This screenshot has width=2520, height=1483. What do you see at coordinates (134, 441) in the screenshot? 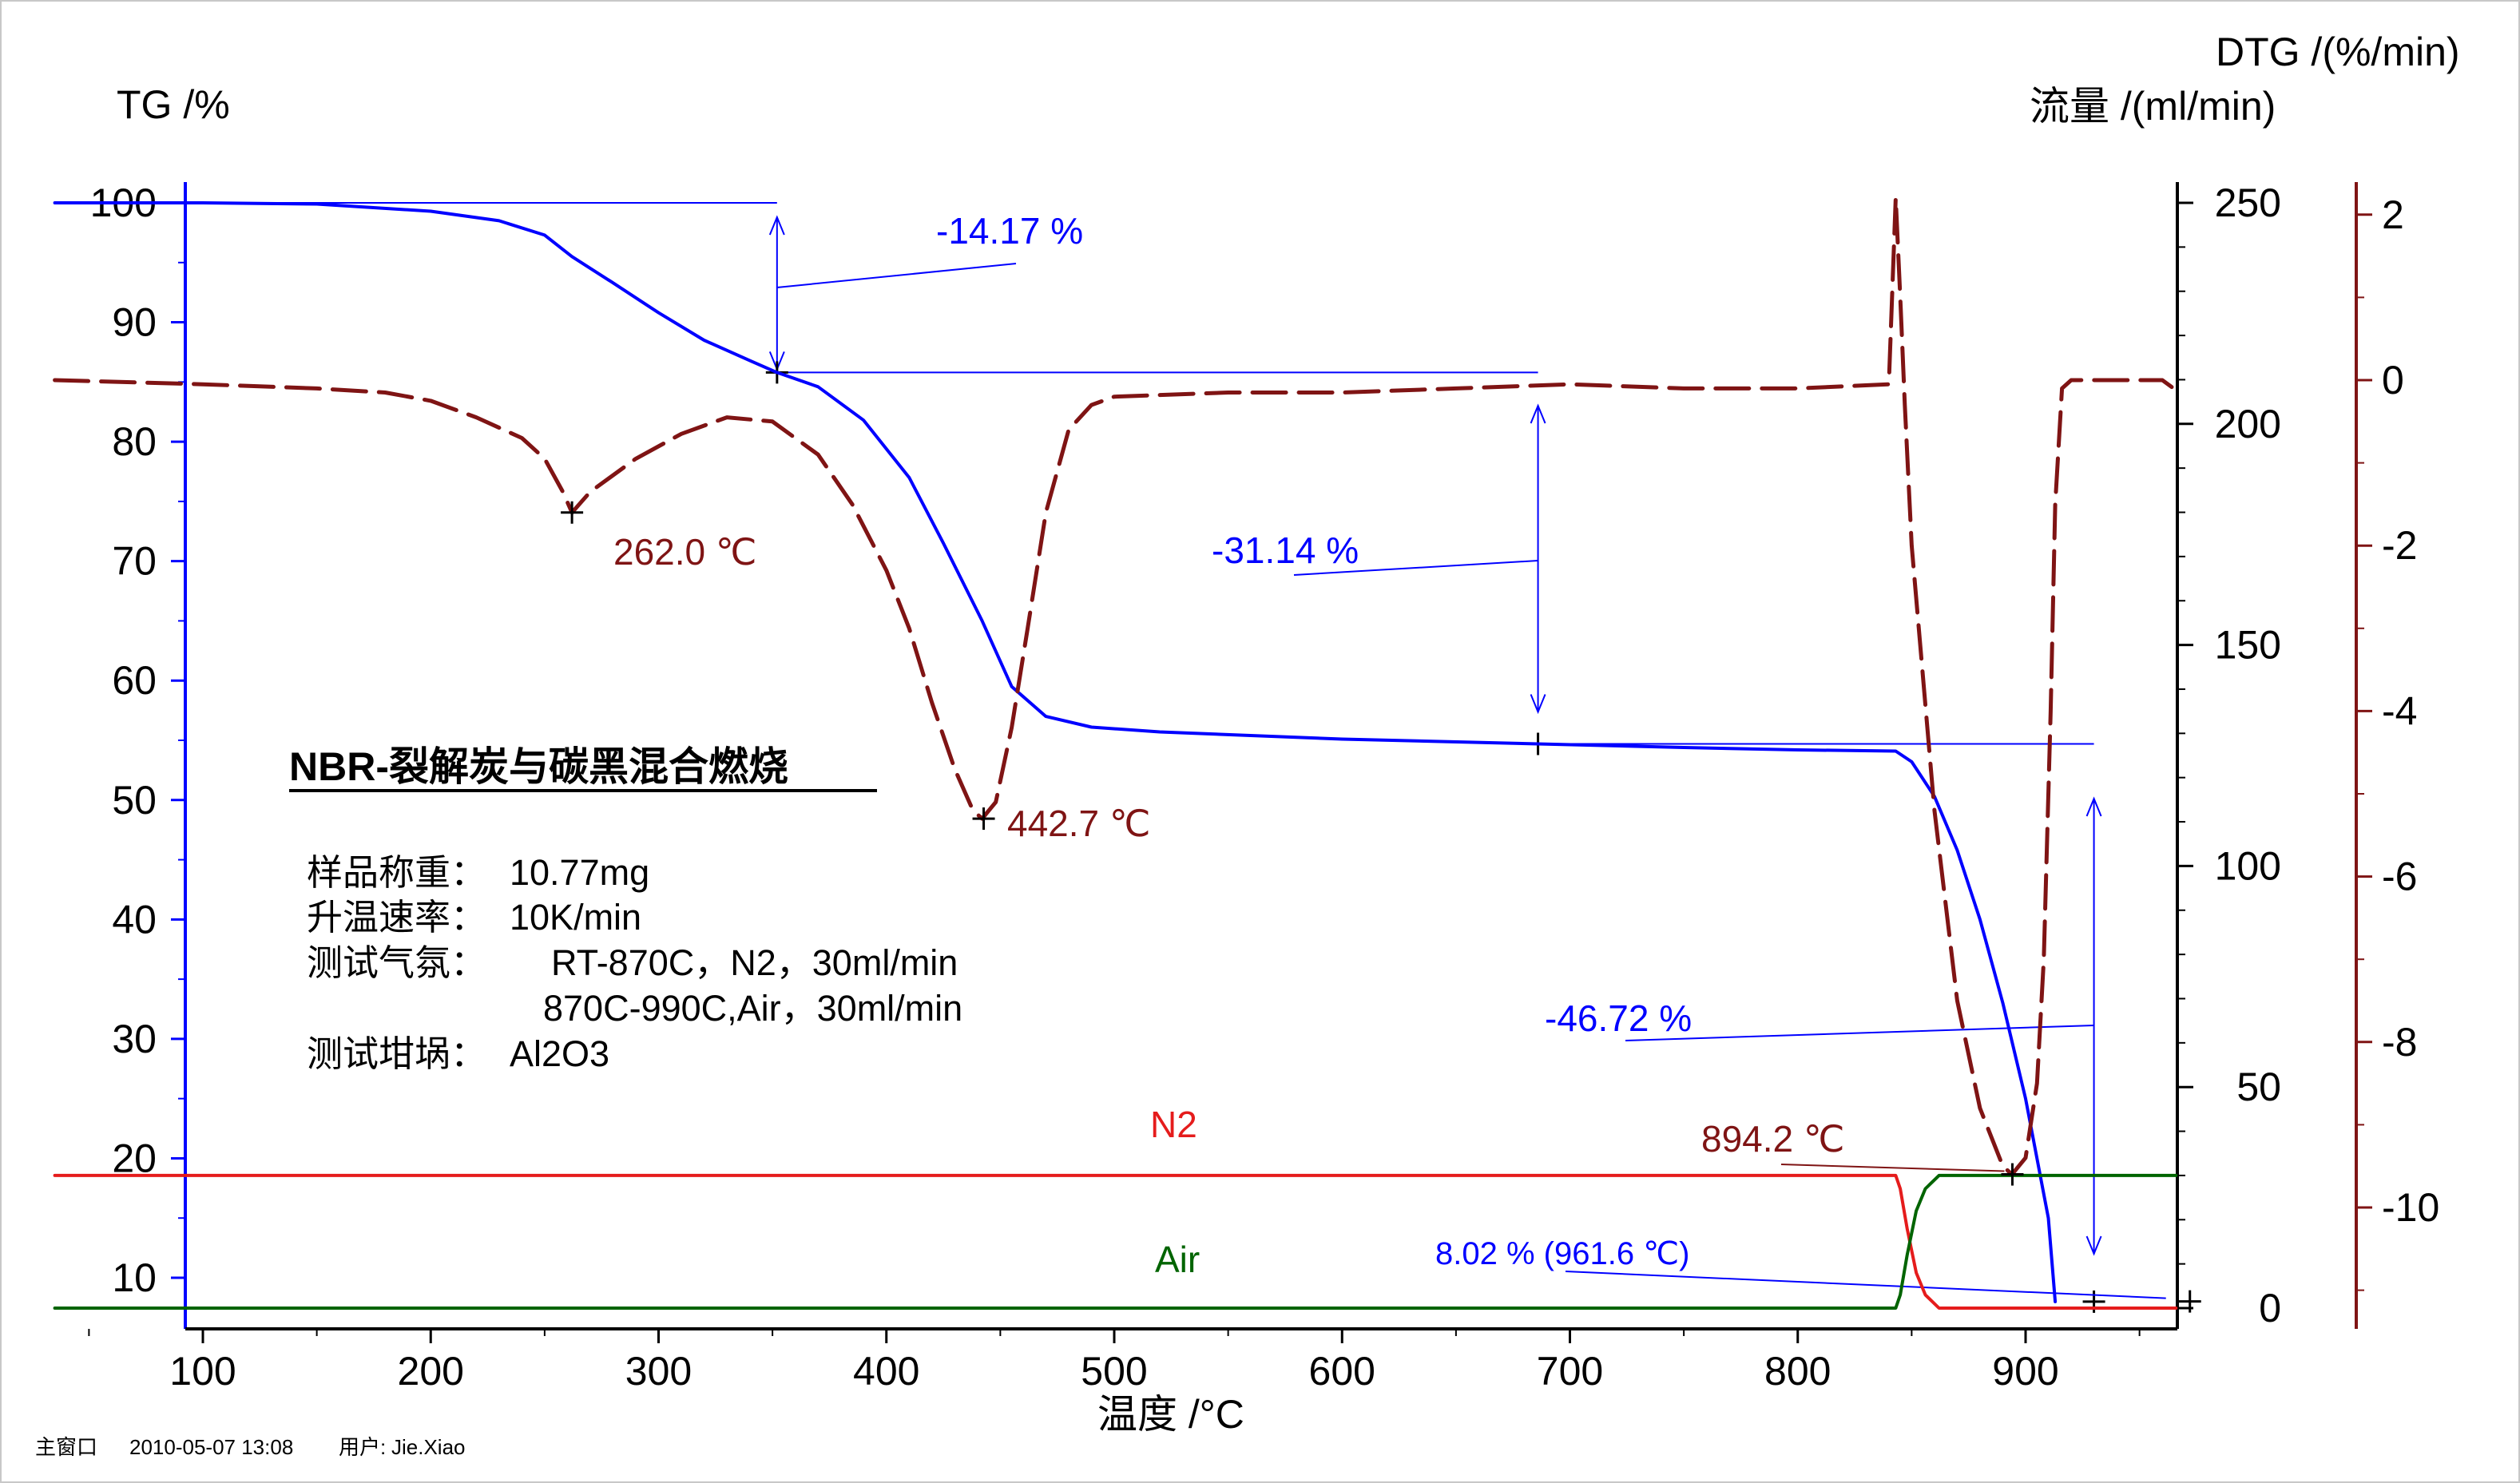
I see `tg-tick-label: 80` at bounding box center [134, 441].